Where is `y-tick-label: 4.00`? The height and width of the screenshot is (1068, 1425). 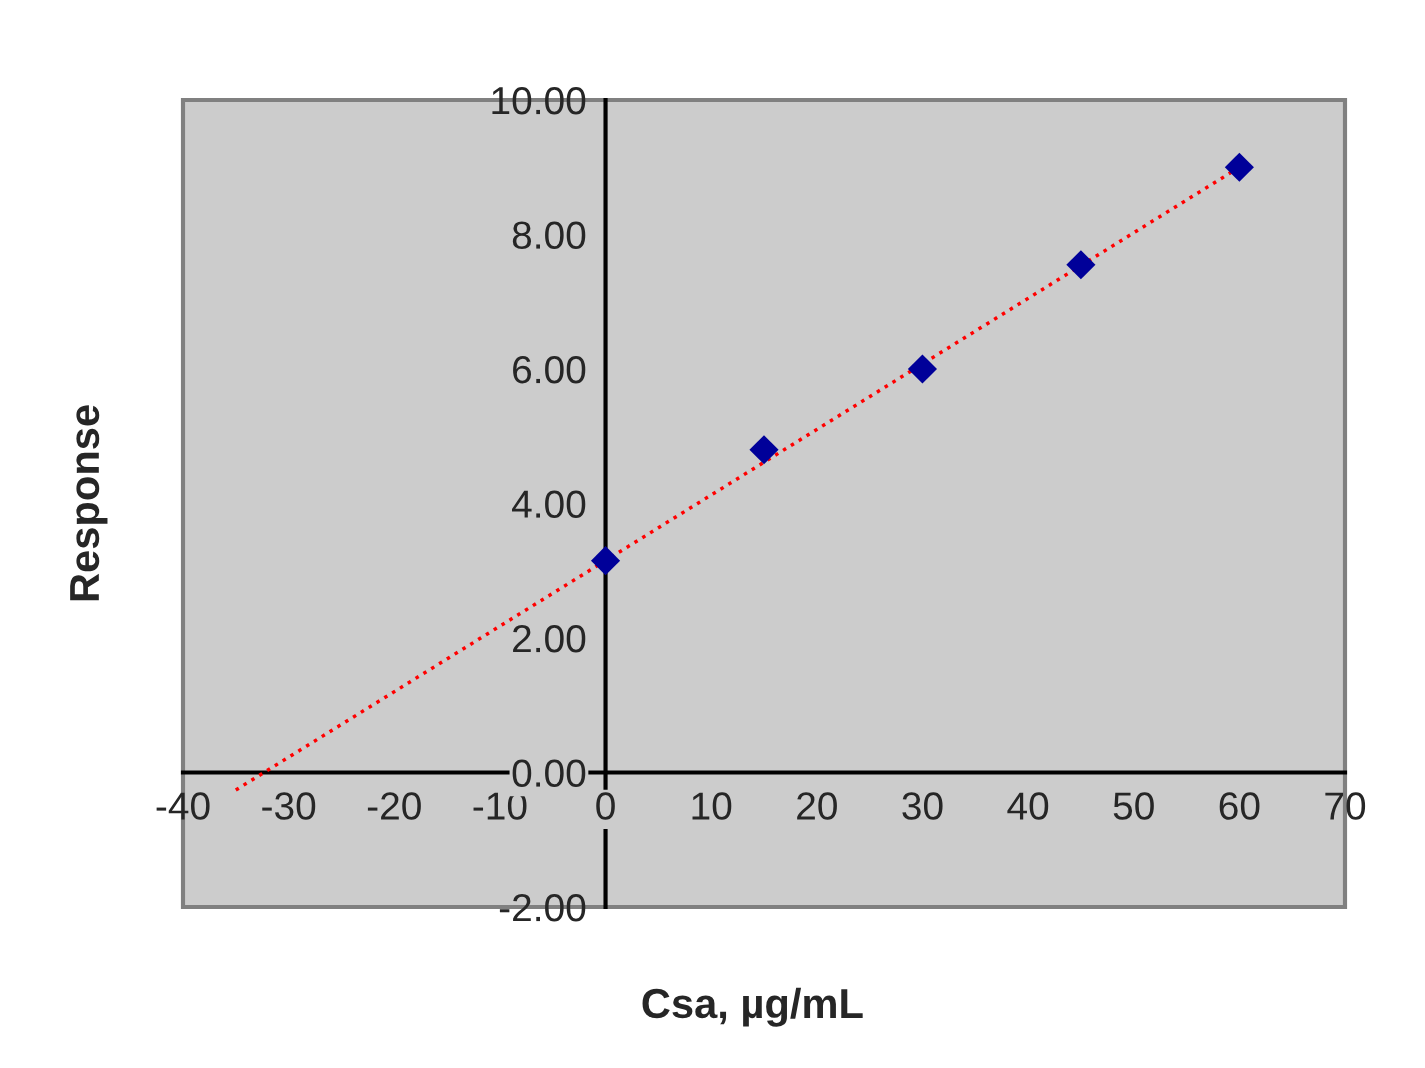 y-tick-label: 4.00 is located at coordinates (549, 504).